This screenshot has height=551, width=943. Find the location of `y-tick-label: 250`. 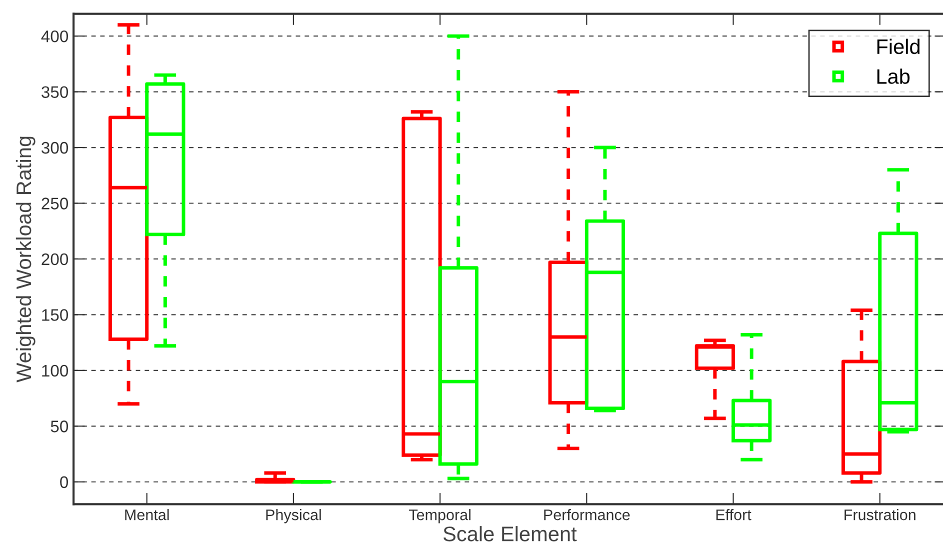

y-tick-label: 250 is located at coordinates (55, 204).